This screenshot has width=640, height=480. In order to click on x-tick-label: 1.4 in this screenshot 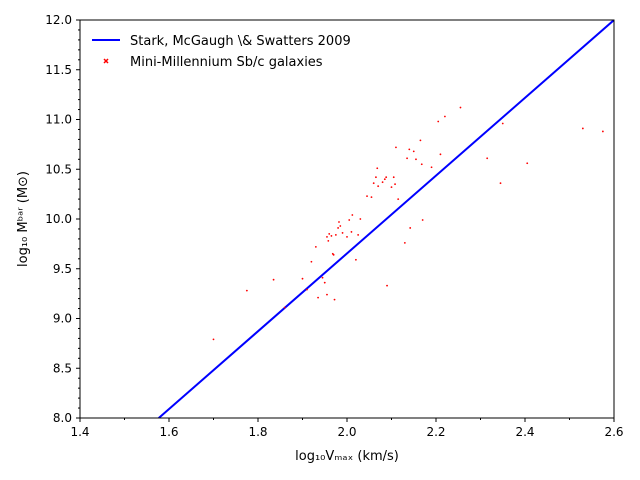, I will do `click(79, 432)`.